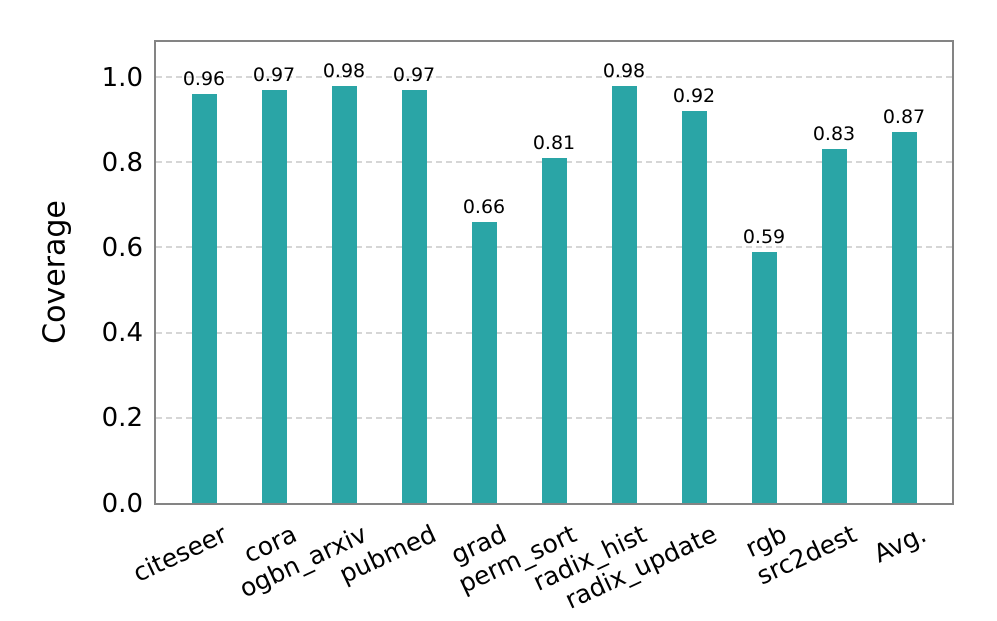 This screenshot has width=997, height=621. Describe the element at coordinates (122, 418) in the screenshot. I see `y-tick-0.2: 0.2` at that location.